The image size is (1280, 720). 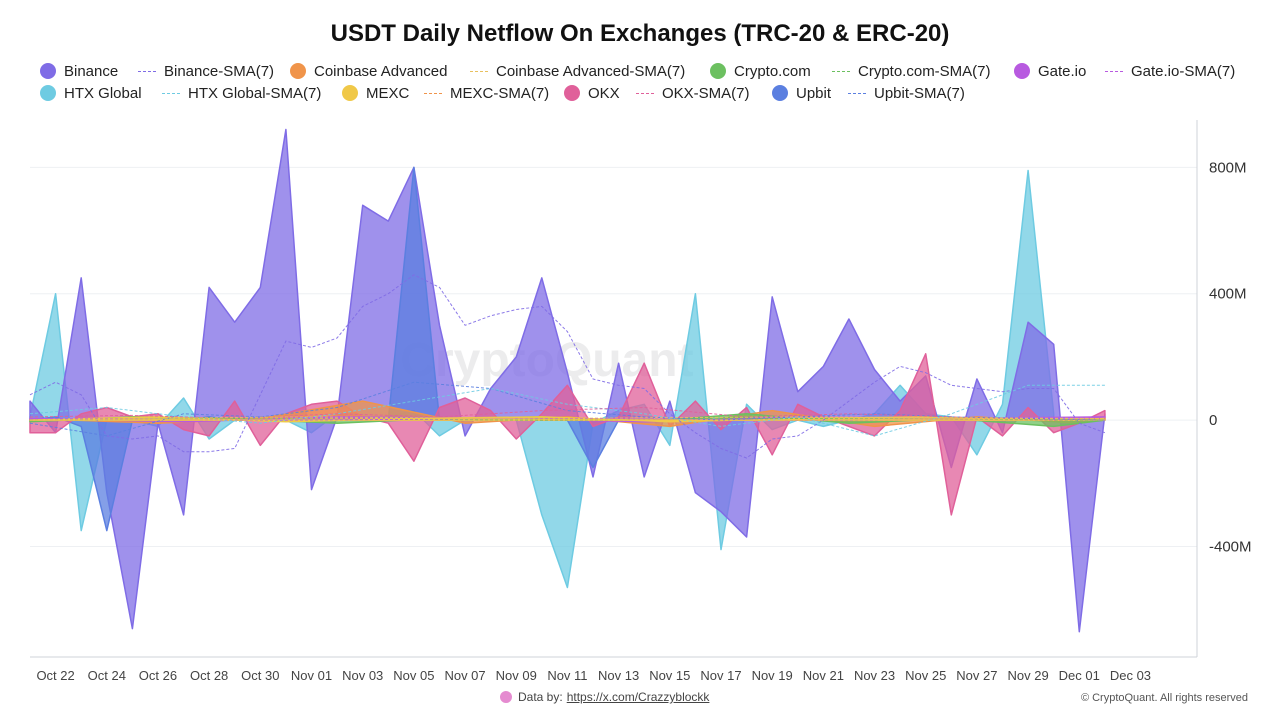 I want to click on legend-label: MEXC-SMA(7), so click(x=500, y=93).